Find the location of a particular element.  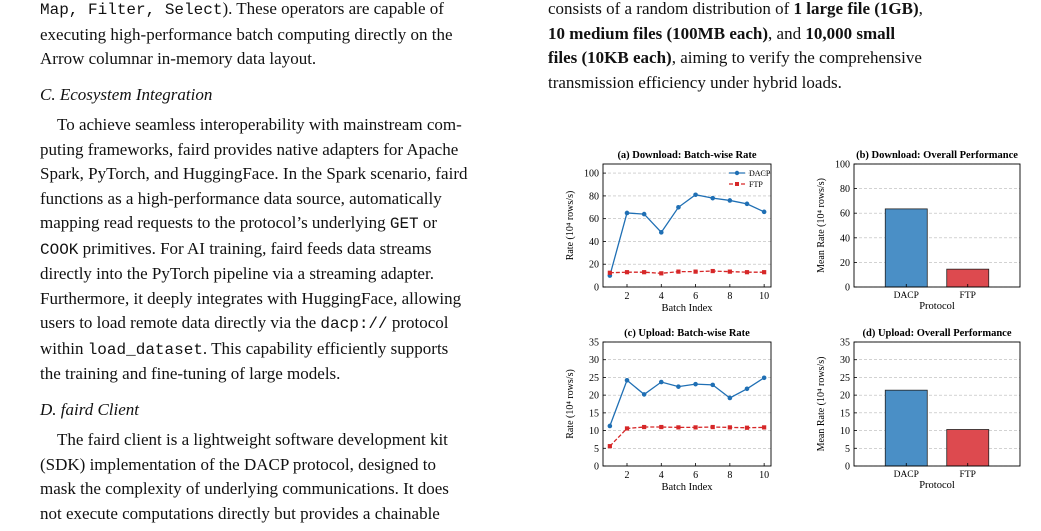

text-run: , and is located at coordinates (787, 33).